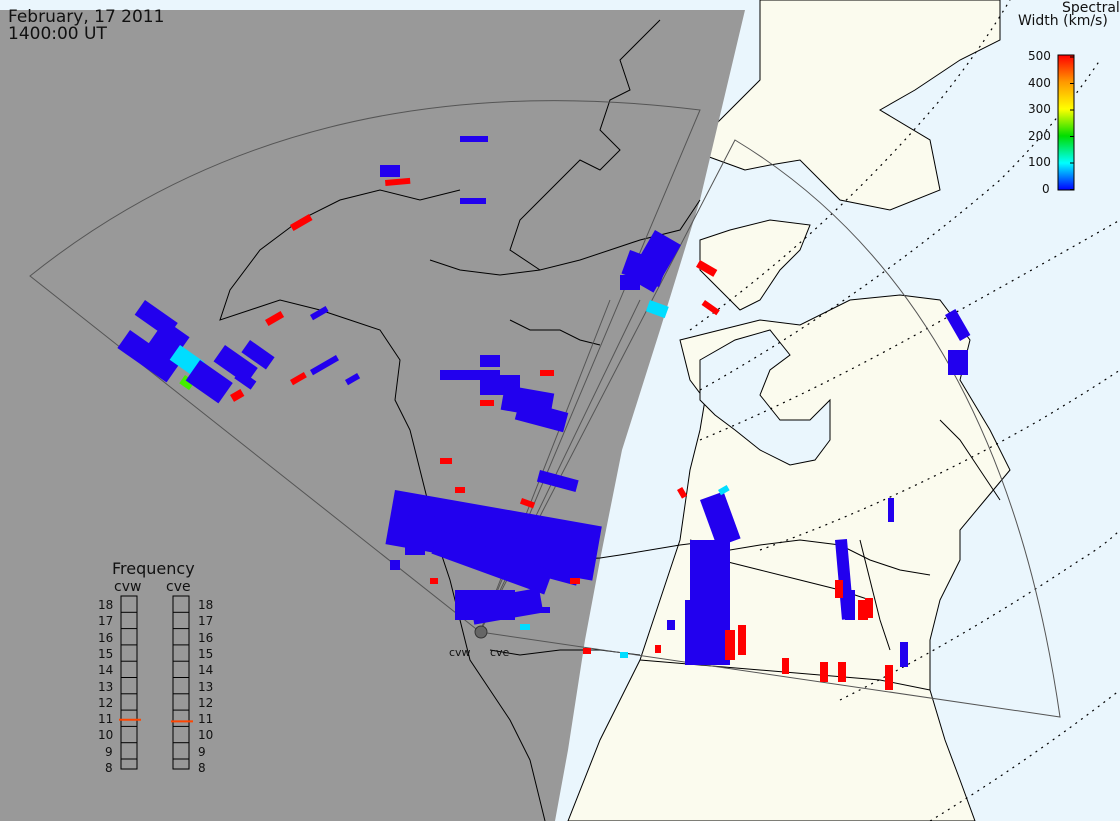 The width and height of the screenshot is (1120, 821). What do you see at coordinates (128, 587) in the screenshot?
I see `frequency-left-radar-label: cvw` at bounding box center [128, 587].